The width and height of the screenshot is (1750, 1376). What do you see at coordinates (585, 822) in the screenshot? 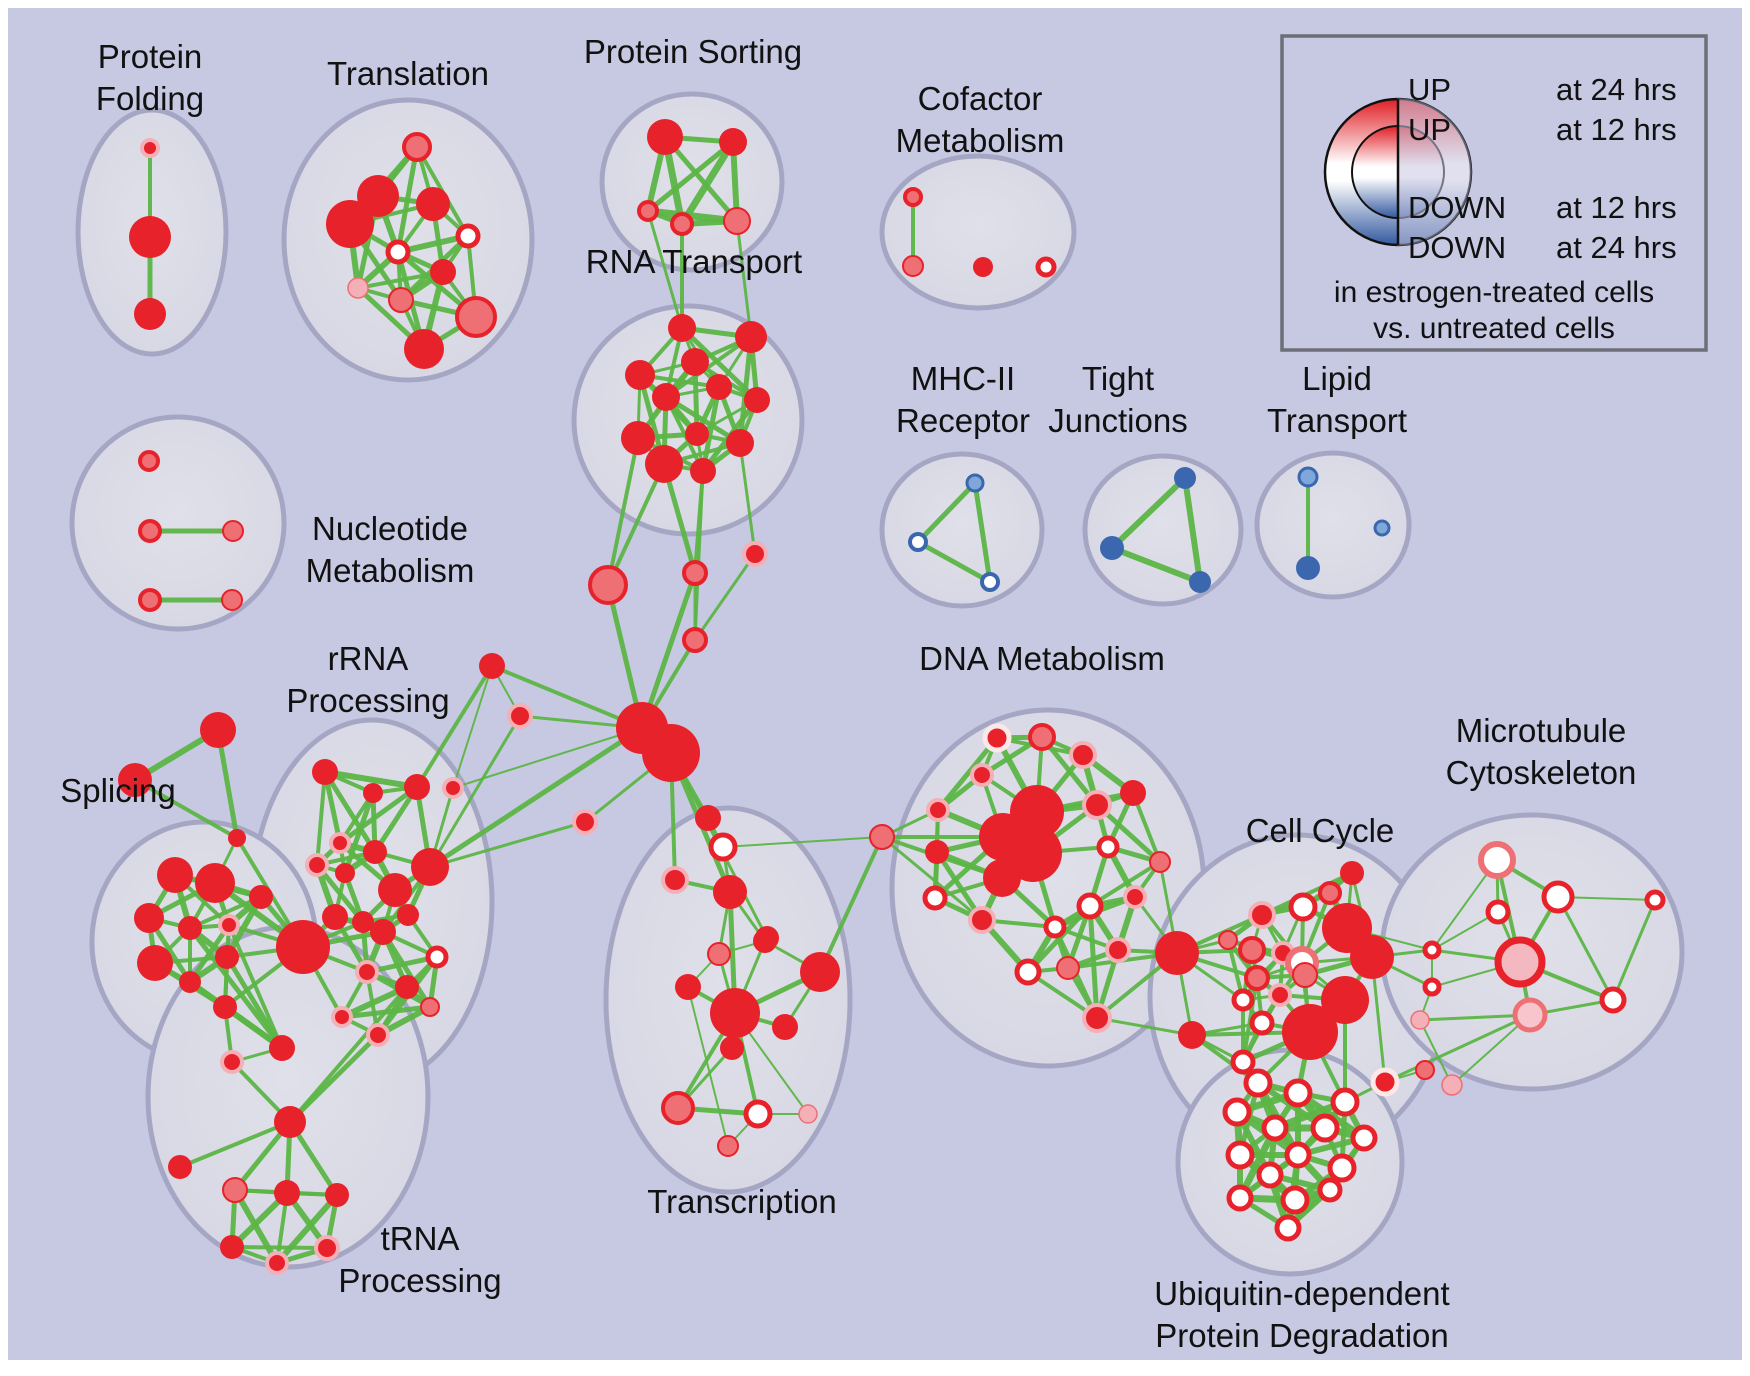
I see `gene-node-lp1` at bounding box center [585, 822].